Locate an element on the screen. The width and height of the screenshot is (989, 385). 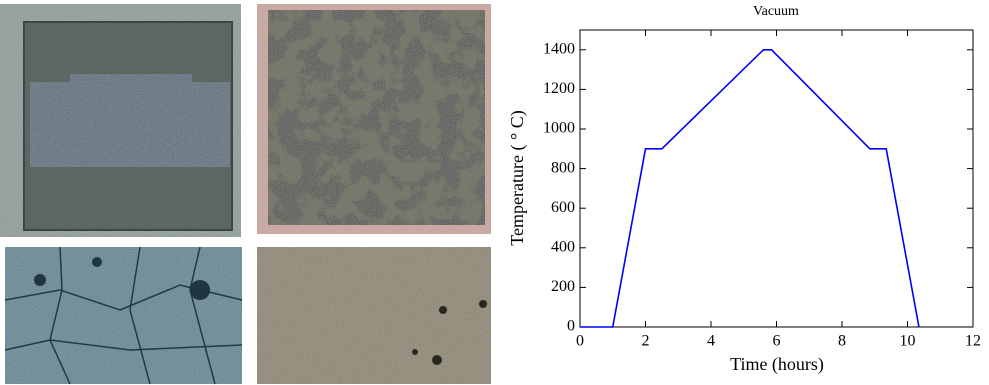
x-tick-label: 10 is located at coordinates (908, 341).